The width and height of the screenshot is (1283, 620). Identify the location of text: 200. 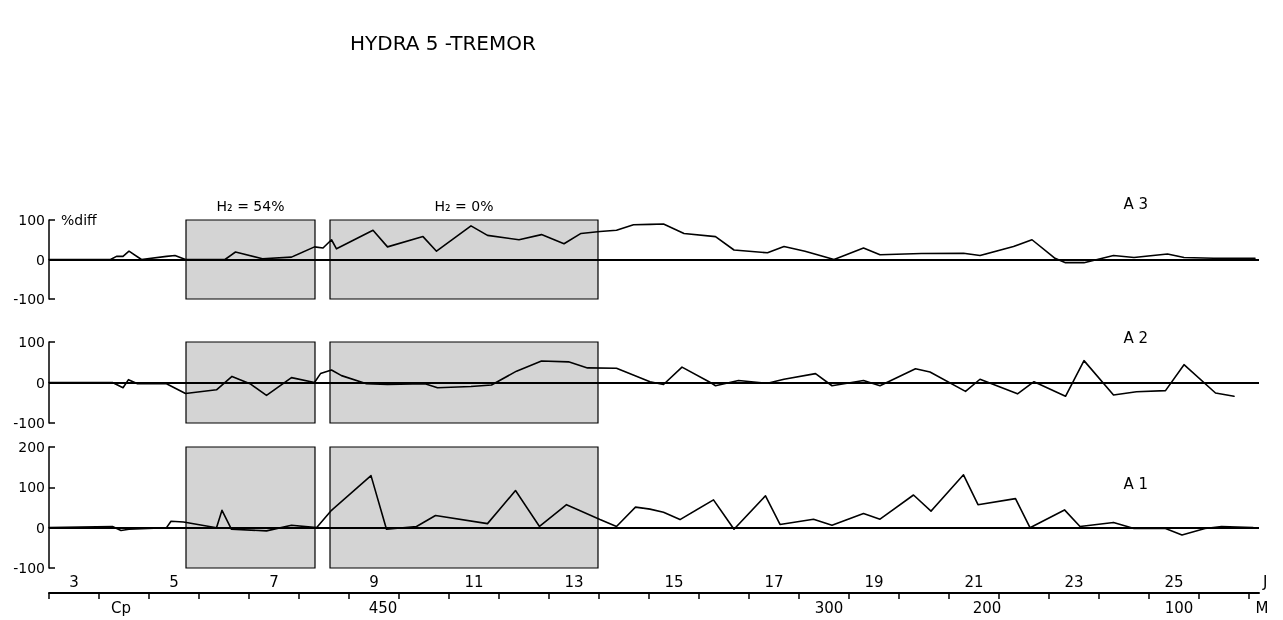
(987, 608).